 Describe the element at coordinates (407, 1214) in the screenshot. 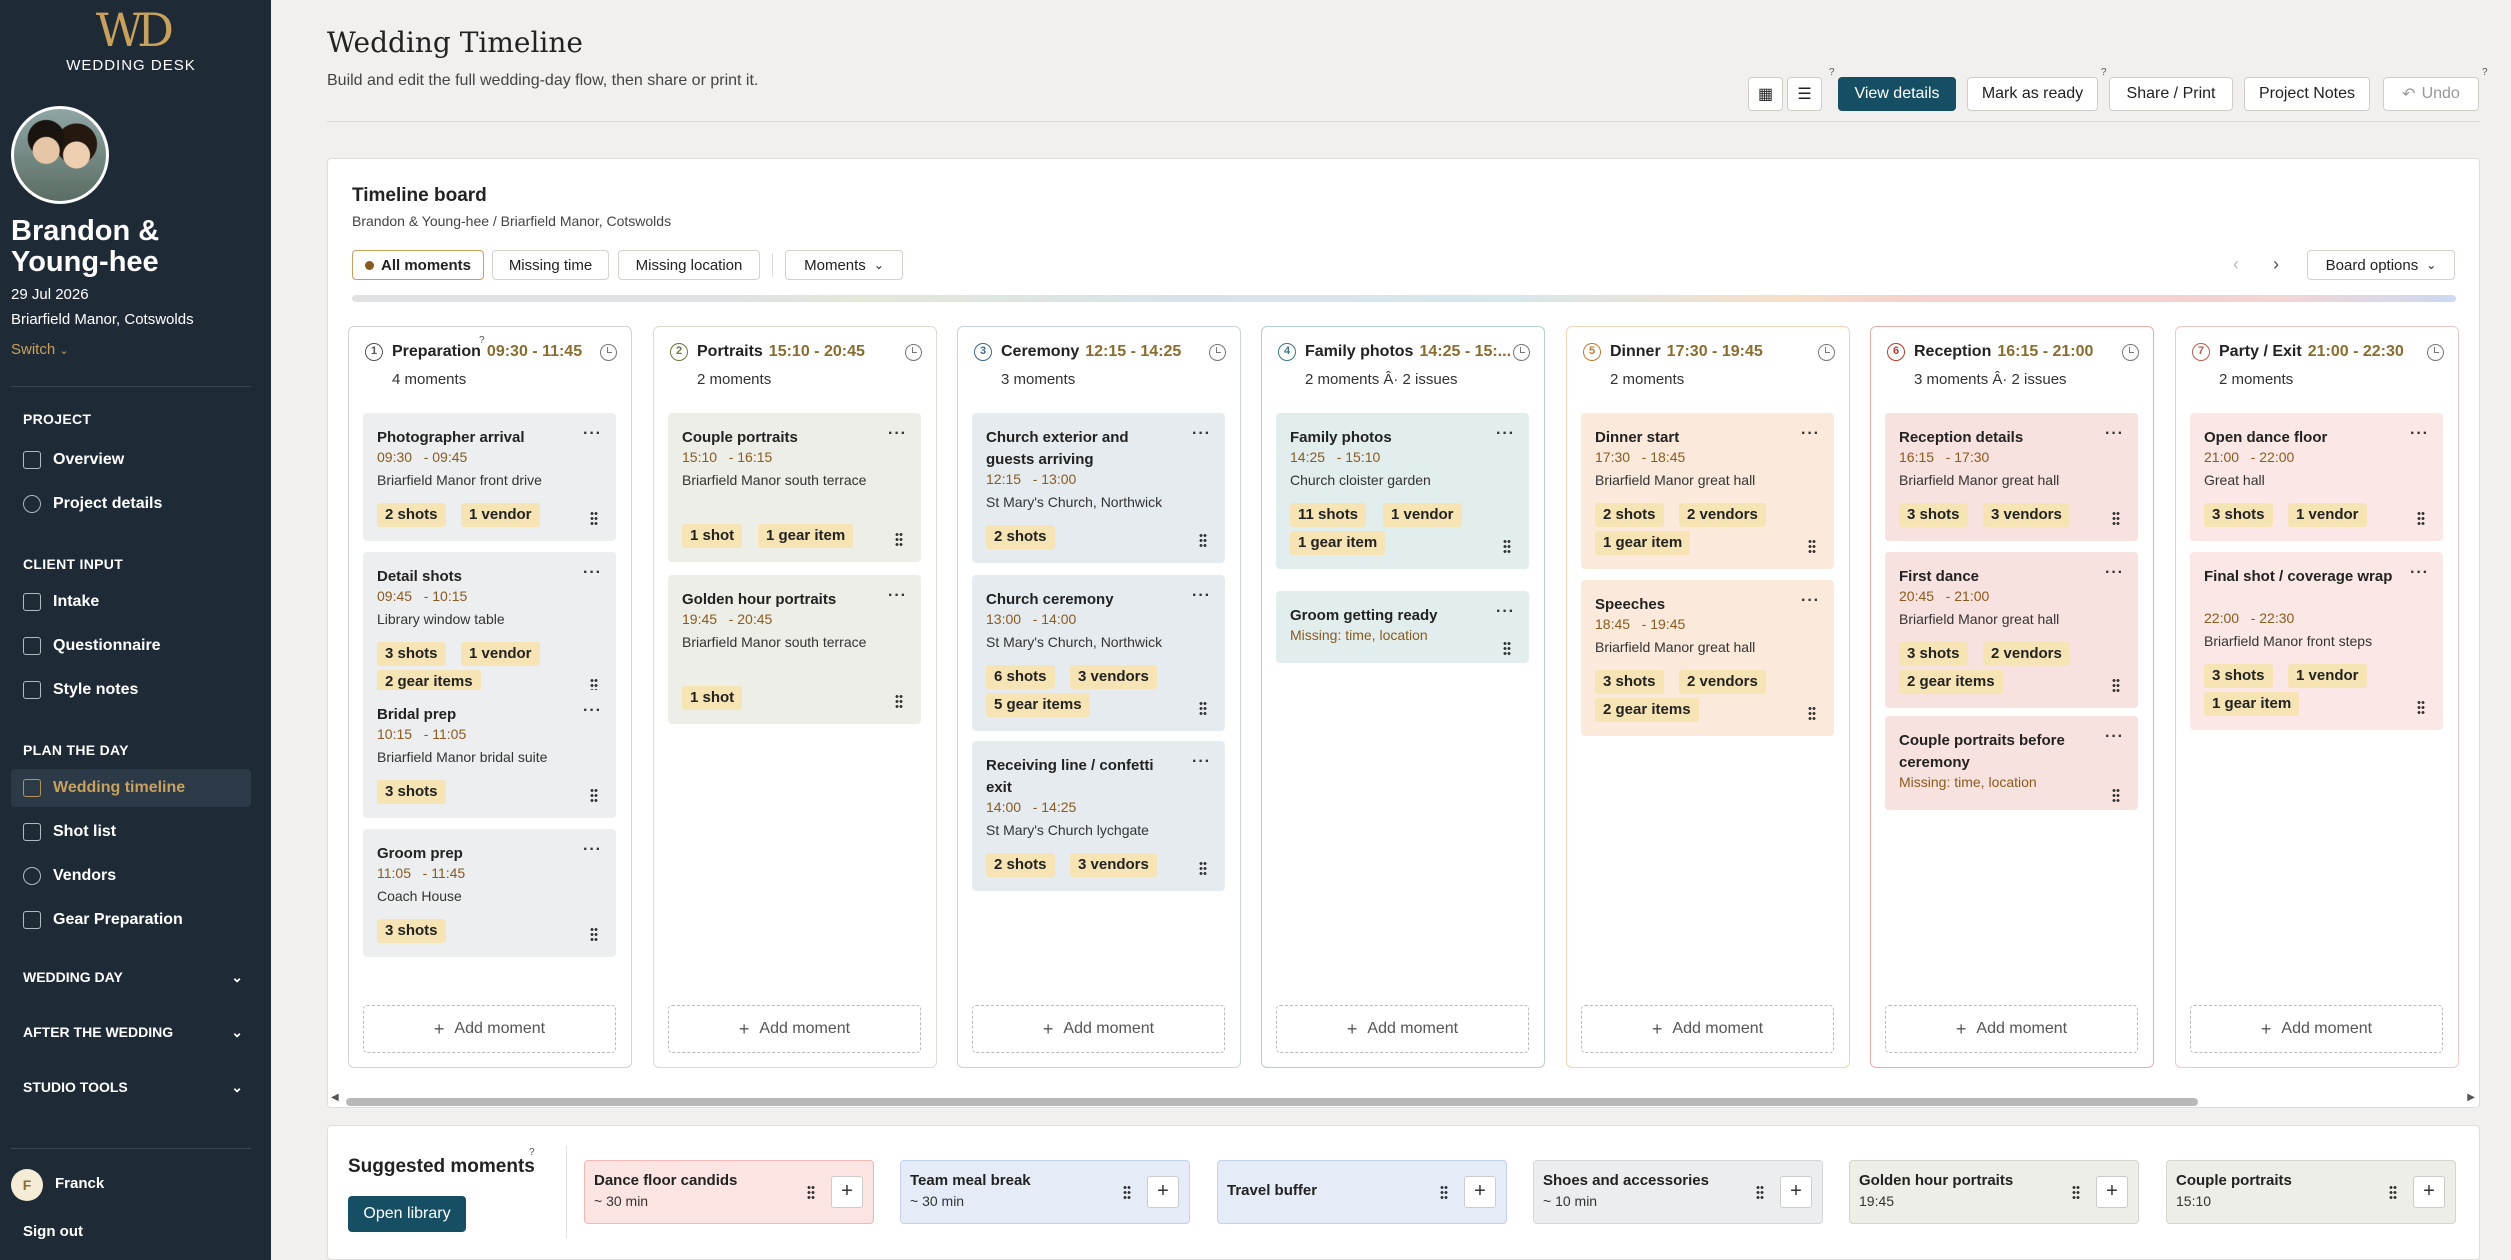

I see `open-library-button: Open library` at that location.